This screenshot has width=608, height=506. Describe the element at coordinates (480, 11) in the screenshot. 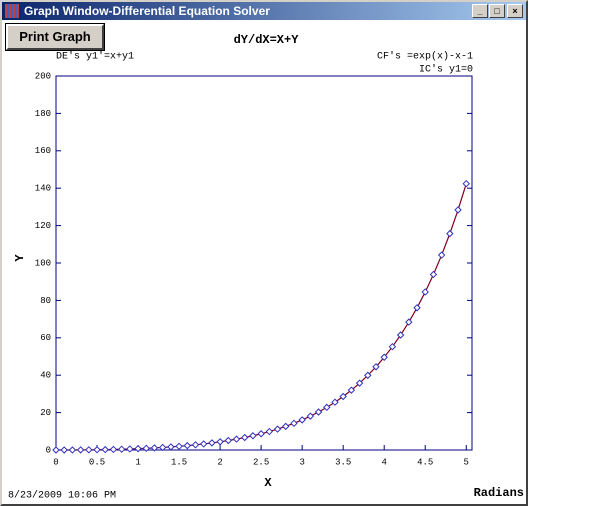

I see `minimize-button: _` at that location.